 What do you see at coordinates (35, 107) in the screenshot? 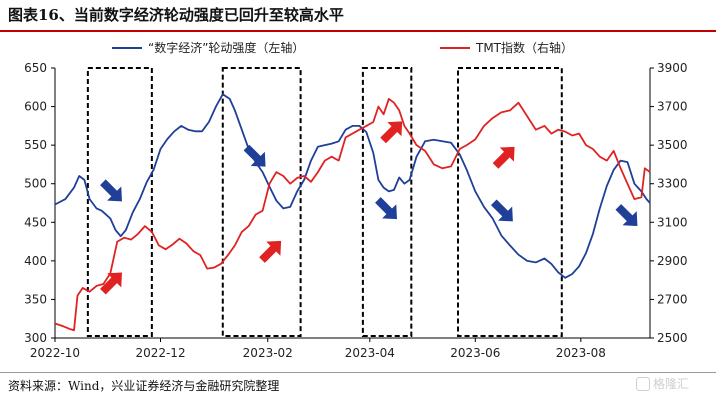
I see `left-tick-label: 600` at bounding box center [35, 107].